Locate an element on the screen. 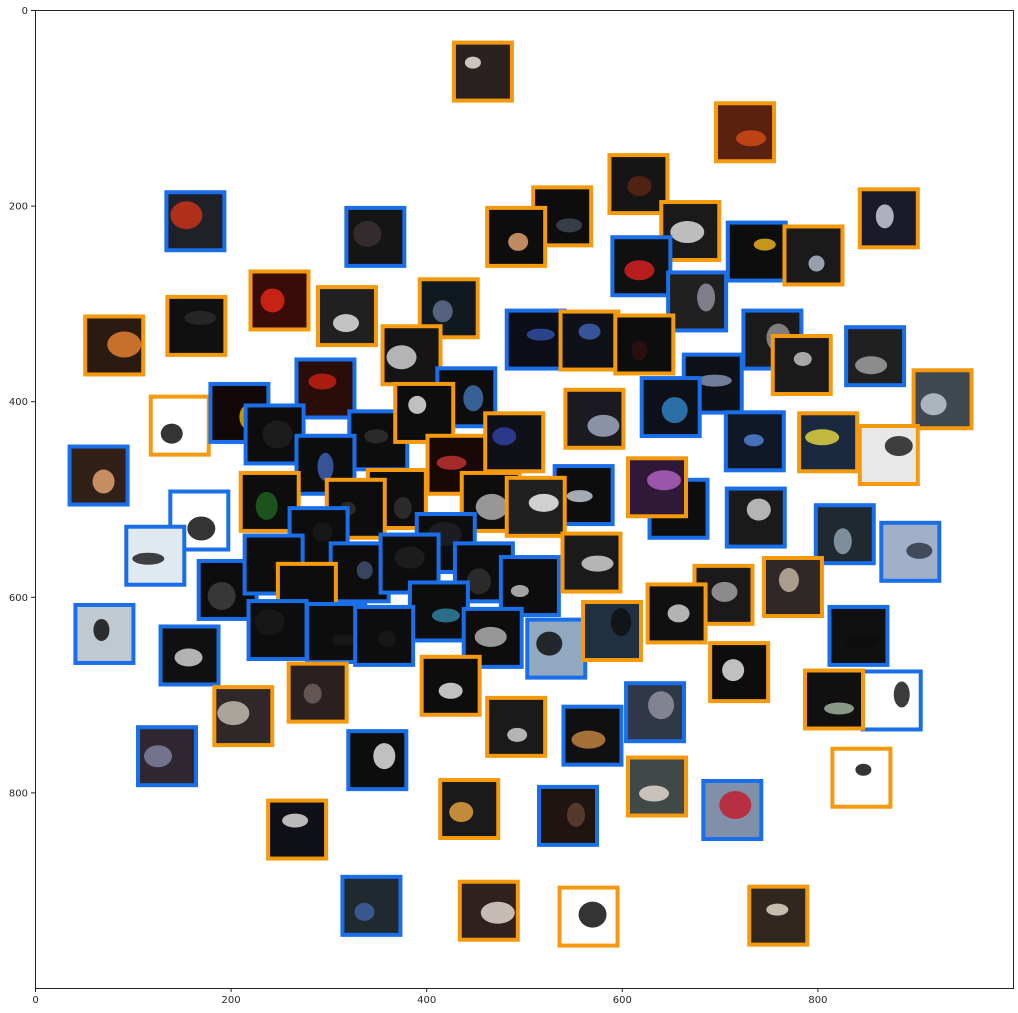 The height and width of the screenshot is (1013, 1018). y-tick-label: 400 is located at coordinates (18, 402).